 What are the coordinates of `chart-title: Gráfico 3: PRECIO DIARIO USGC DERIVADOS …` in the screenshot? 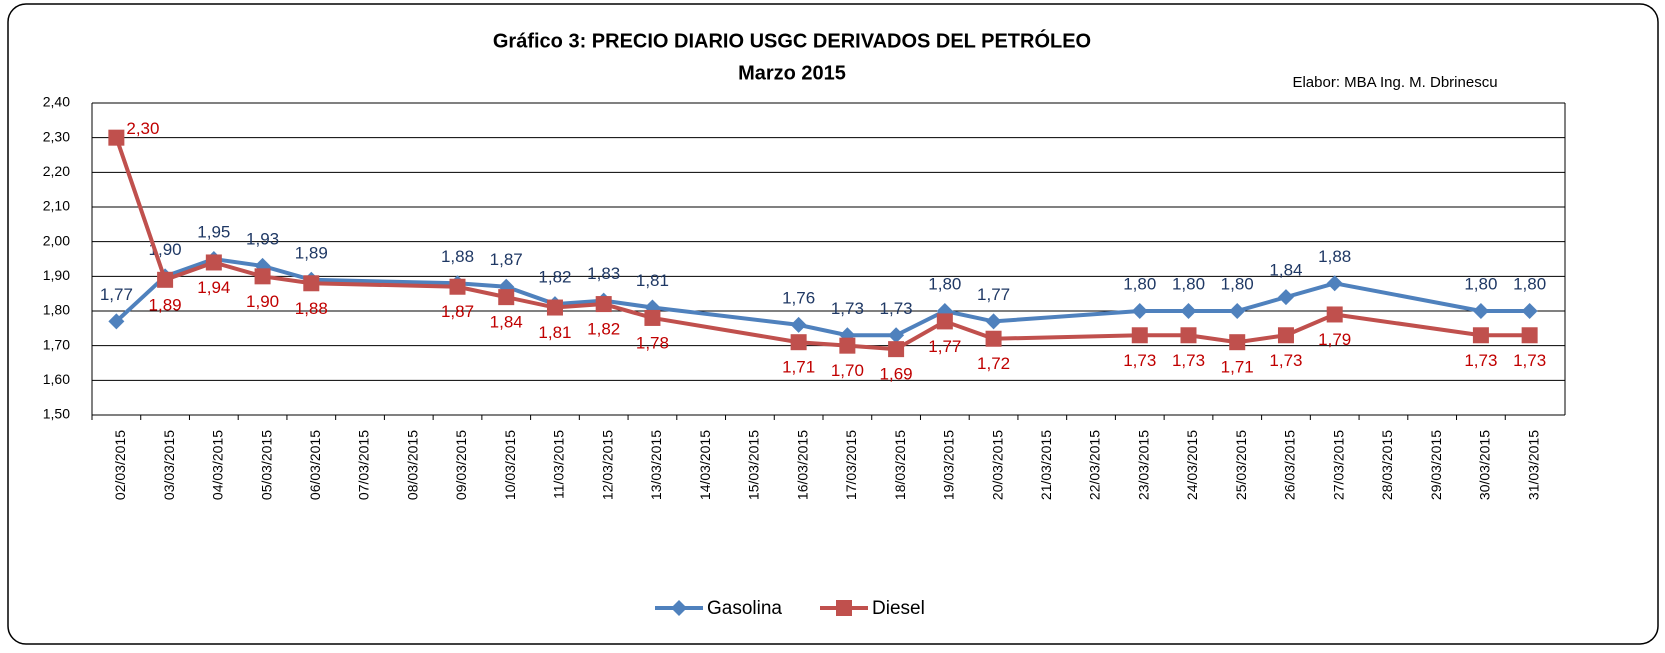 It's located at (792, 40).